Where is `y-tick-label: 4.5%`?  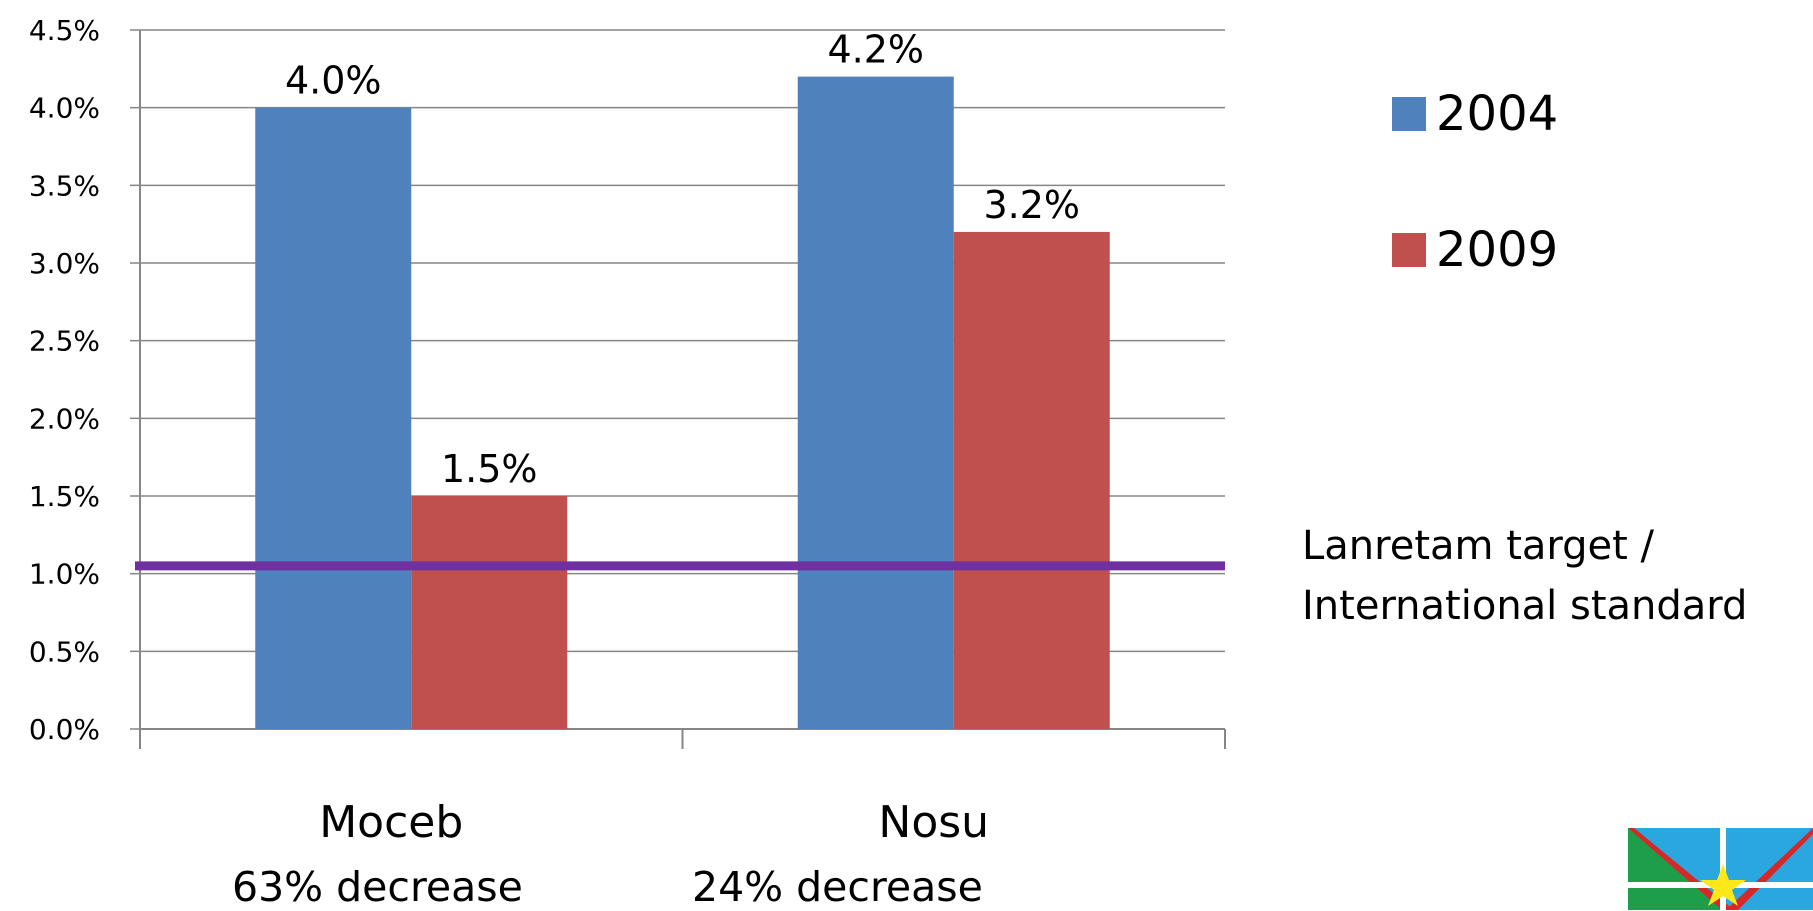 y-tick-label: 4.5% is located at coordinates (64, 30).